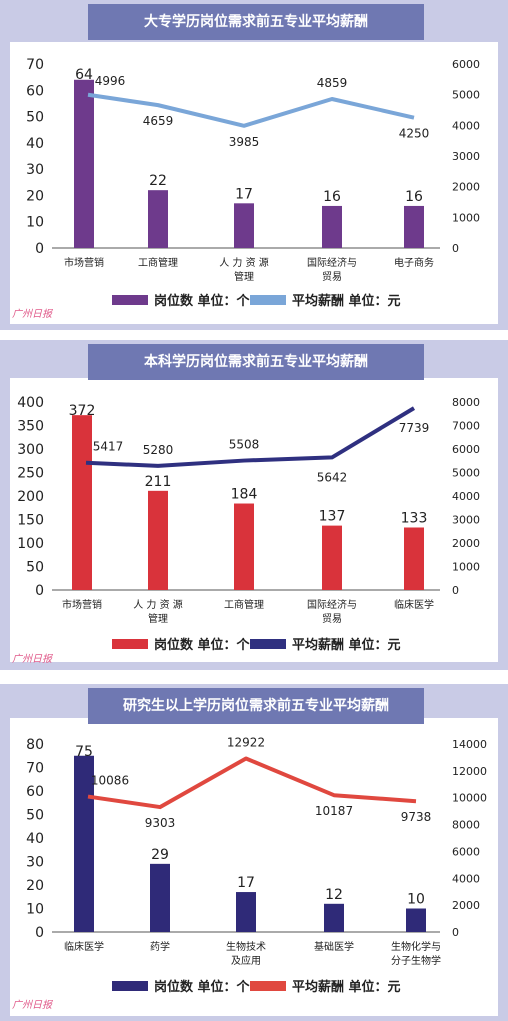 The width and height of the screenshot is (508, 1021). I want to click on category-label: 国际经济与, so click(332, 262).